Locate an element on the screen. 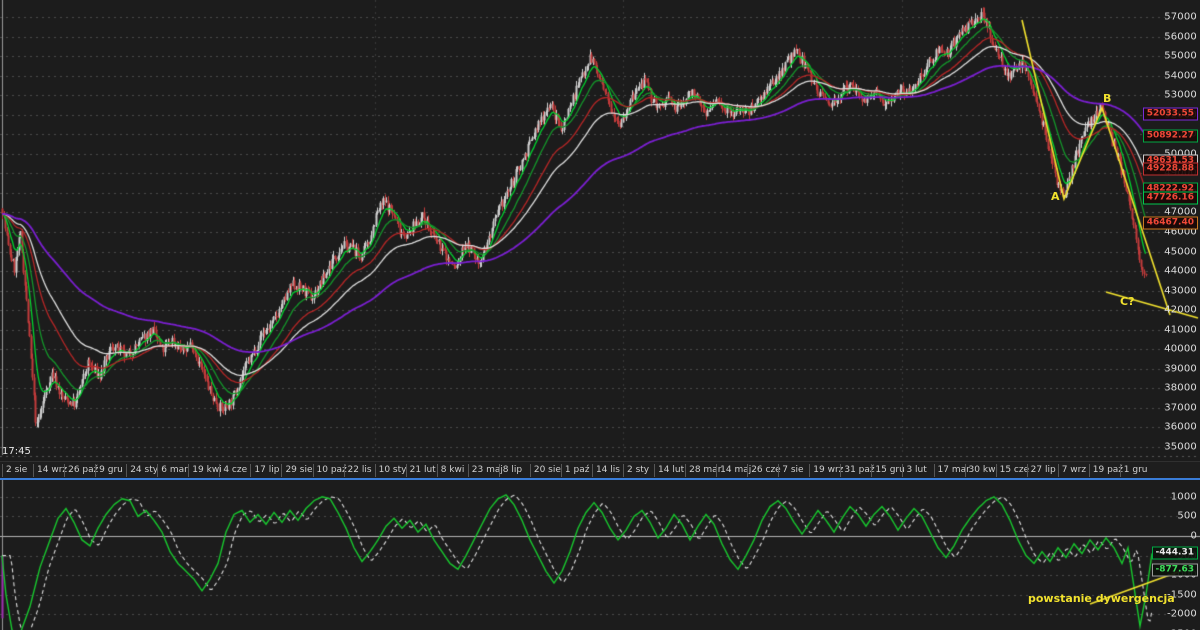 The width and height of the screenshot is (1200, 630). price-axis-label: 57000 is located at coordinates (1180, 17).